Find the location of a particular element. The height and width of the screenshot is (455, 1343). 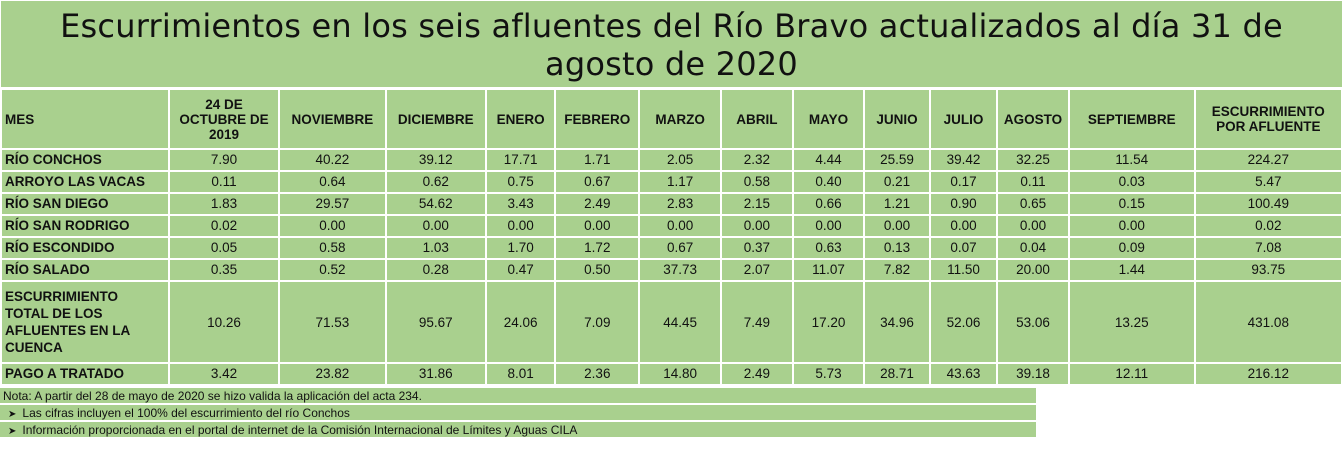

table-cell: 0.03 is located at coordinates (1131, 182).